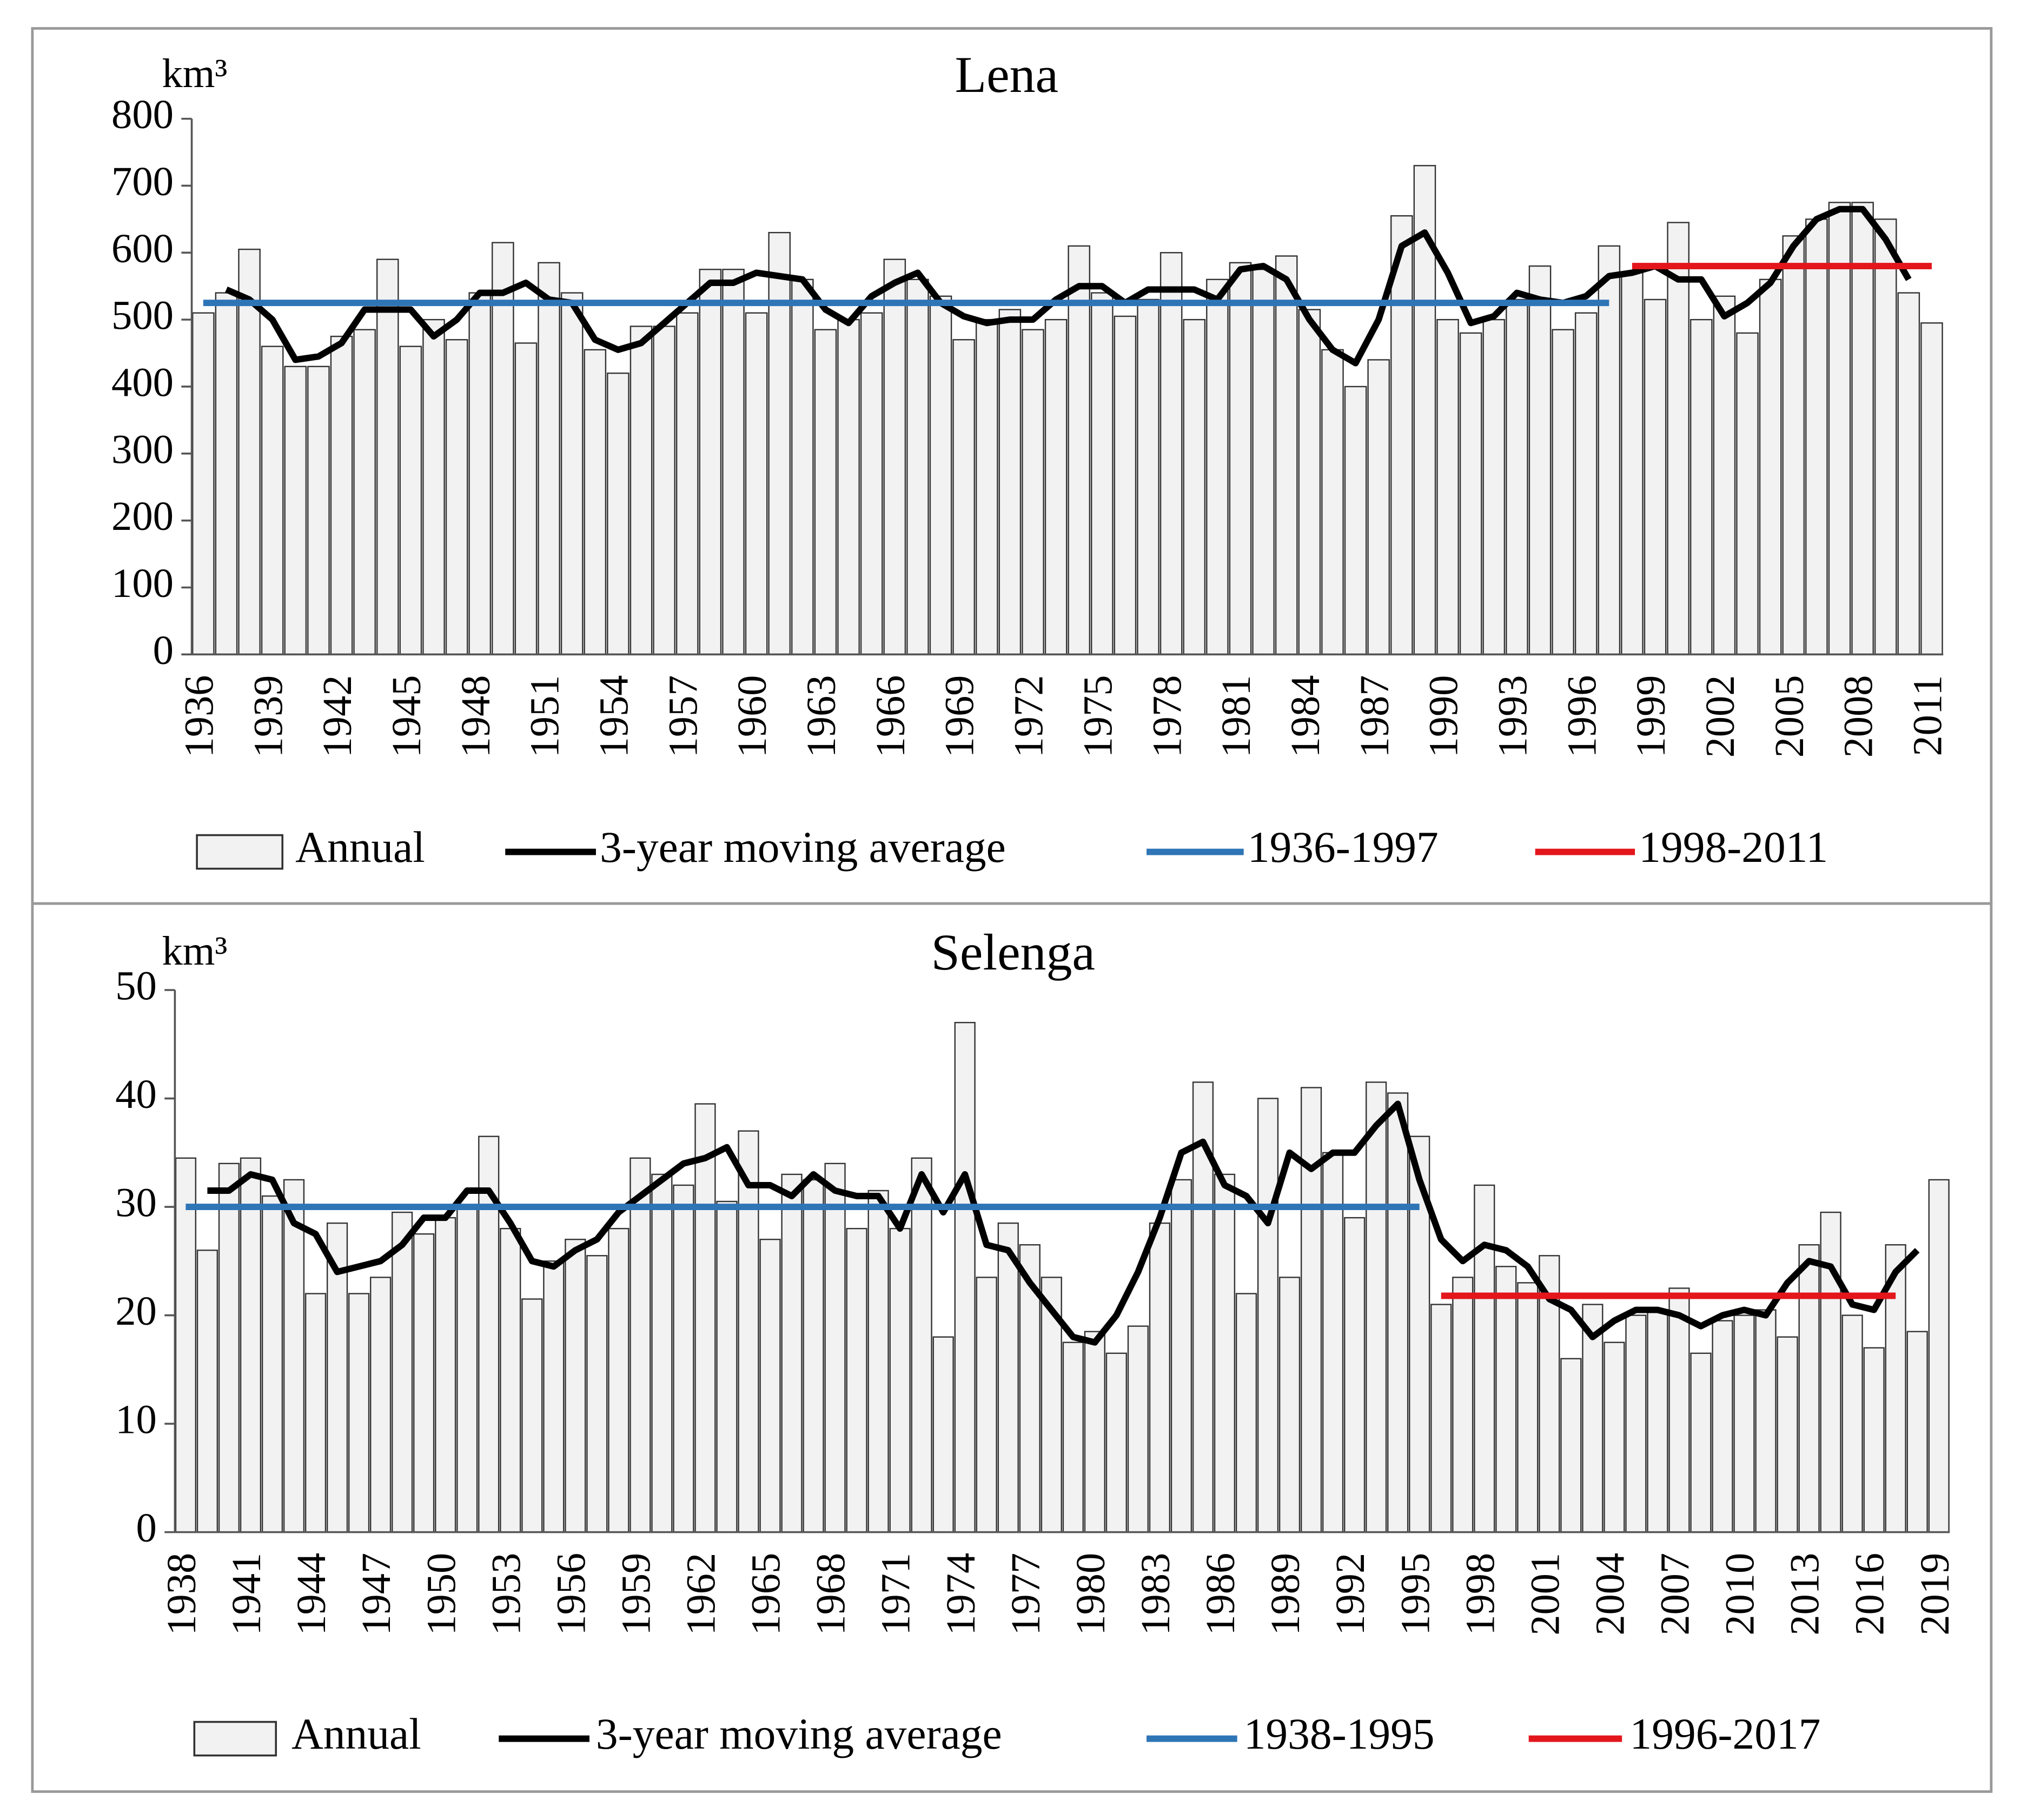  Describe the element at coordinates (1006, 75) in the screenshot. I see `chart-title: Lena` at that location.